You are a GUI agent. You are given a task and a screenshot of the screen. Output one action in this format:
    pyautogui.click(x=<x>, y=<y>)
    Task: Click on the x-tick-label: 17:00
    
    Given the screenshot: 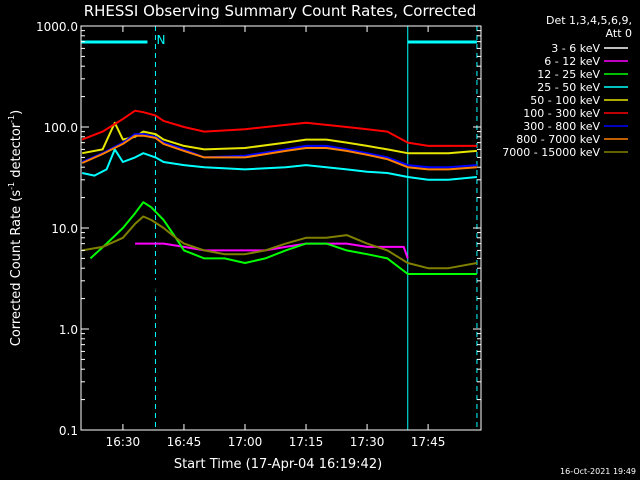 What is the action you would take?
    pyautogui.click(x=245, y=442)
    